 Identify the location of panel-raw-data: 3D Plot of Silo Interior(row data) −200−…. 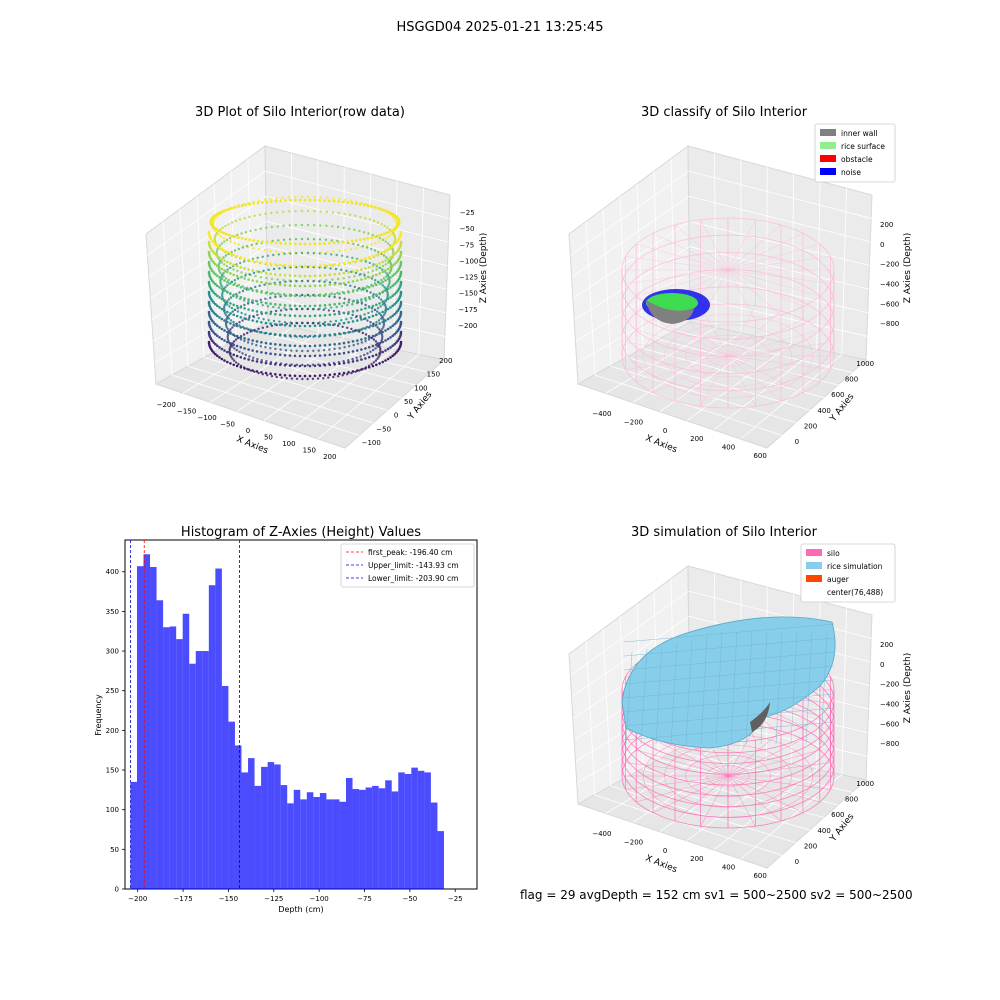
(317, 283).